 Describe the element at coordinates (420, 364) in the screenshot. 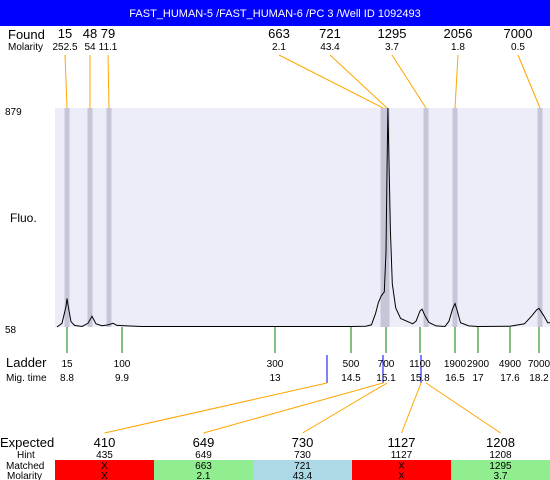

I see `ladder-size: 1100` at that location.